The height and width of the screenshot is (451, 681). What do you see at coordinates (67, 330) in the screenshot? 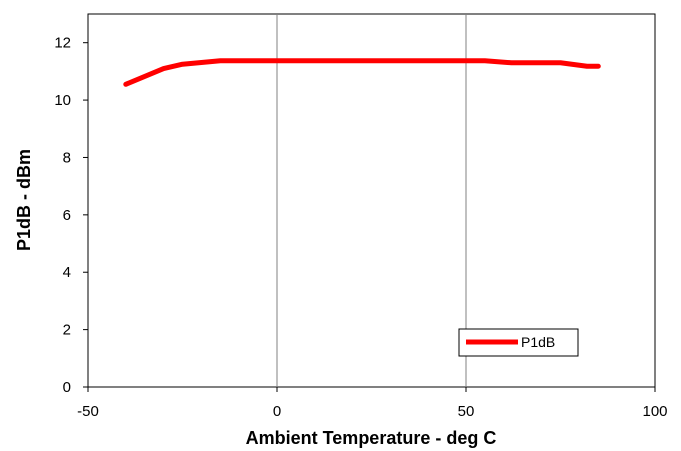
I see `y-tick-label: 2` at bounding box center [67, 330].